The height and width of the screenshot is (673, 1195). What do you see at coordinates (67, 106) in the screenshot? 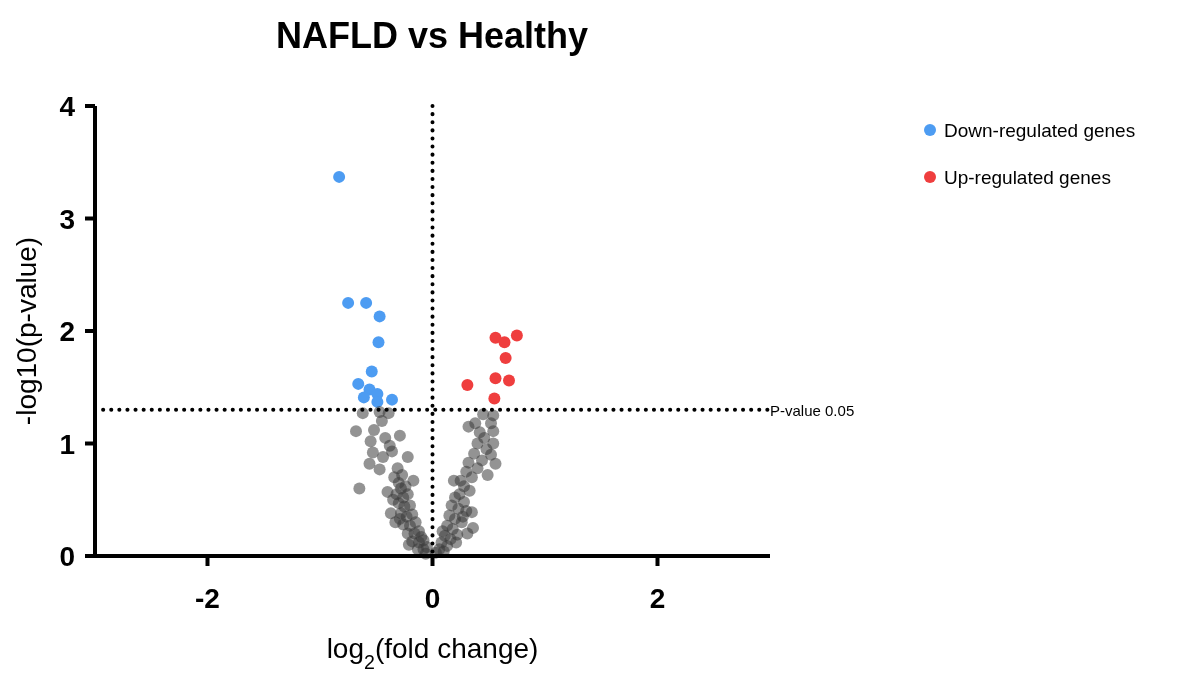
I see `y-tick-label: 4` at bounding box center [67, 106].